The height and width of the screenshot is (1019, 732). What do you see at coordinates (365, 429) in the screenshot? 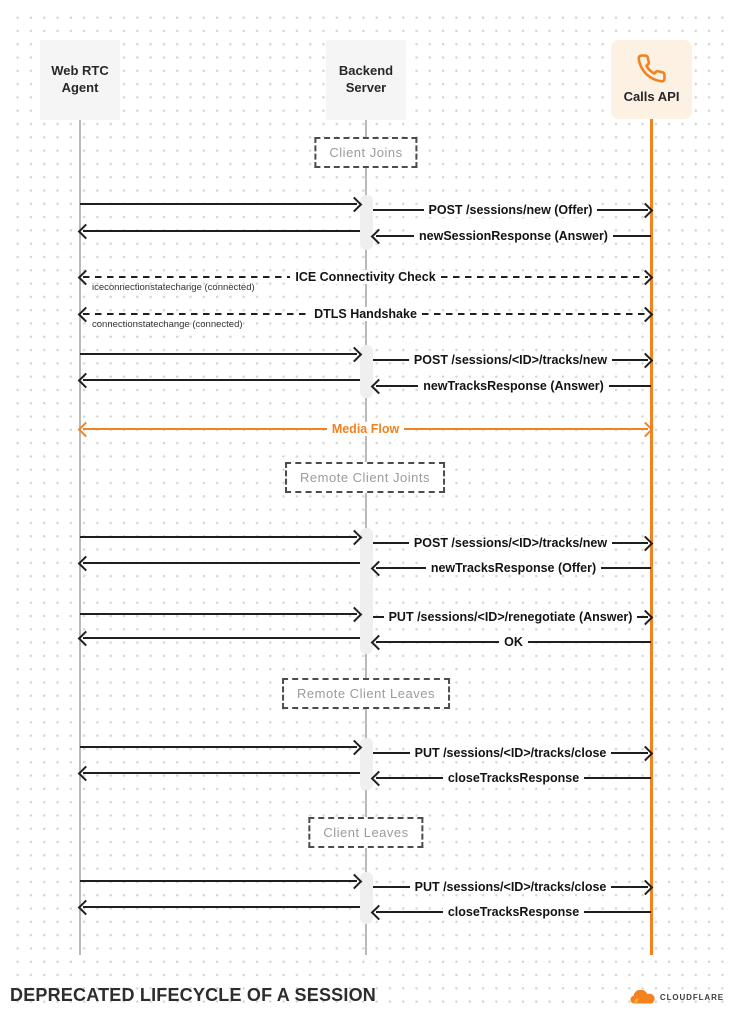
I see `message-arrow-media-flow: Media Flow` at bounding box center [365, 429].